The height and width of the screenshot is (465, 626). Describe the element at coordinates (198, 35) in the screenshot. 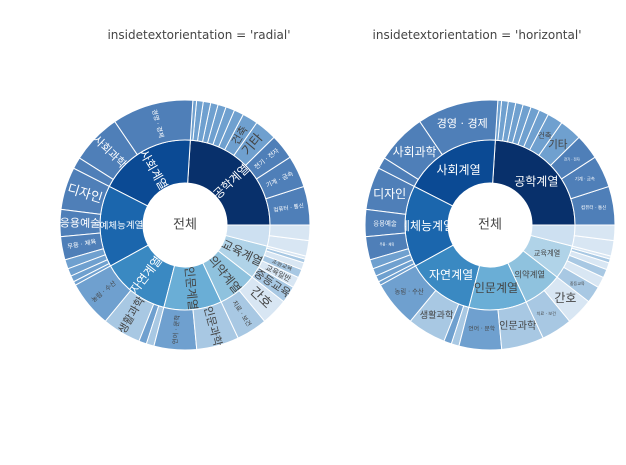

I see `subplot-title-radial: insidetextorientation = 'radial'` at that location.